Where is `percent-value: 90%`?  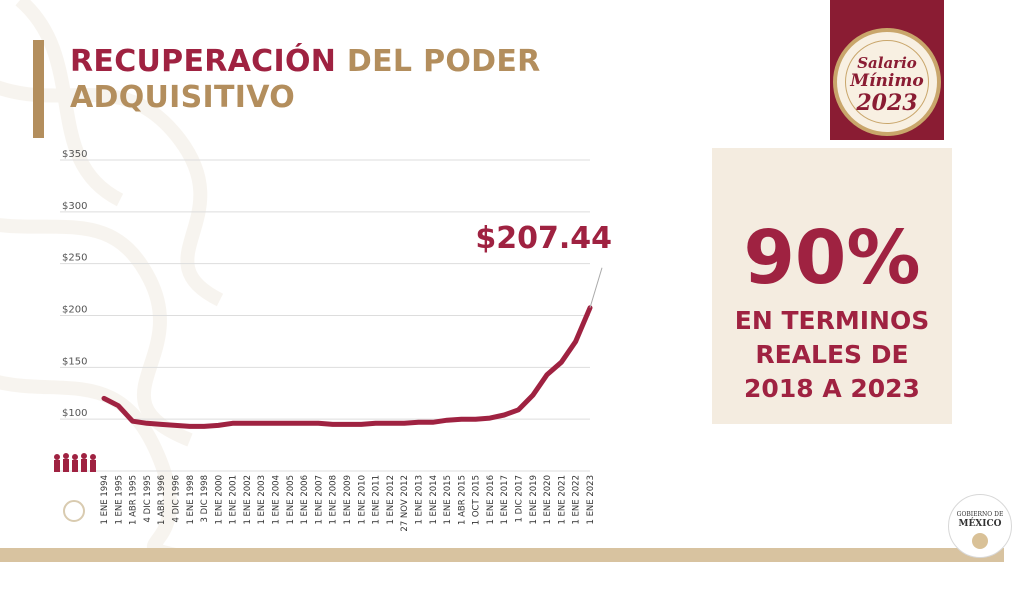
percent-value: 90% is located at coordinates (832, 258).